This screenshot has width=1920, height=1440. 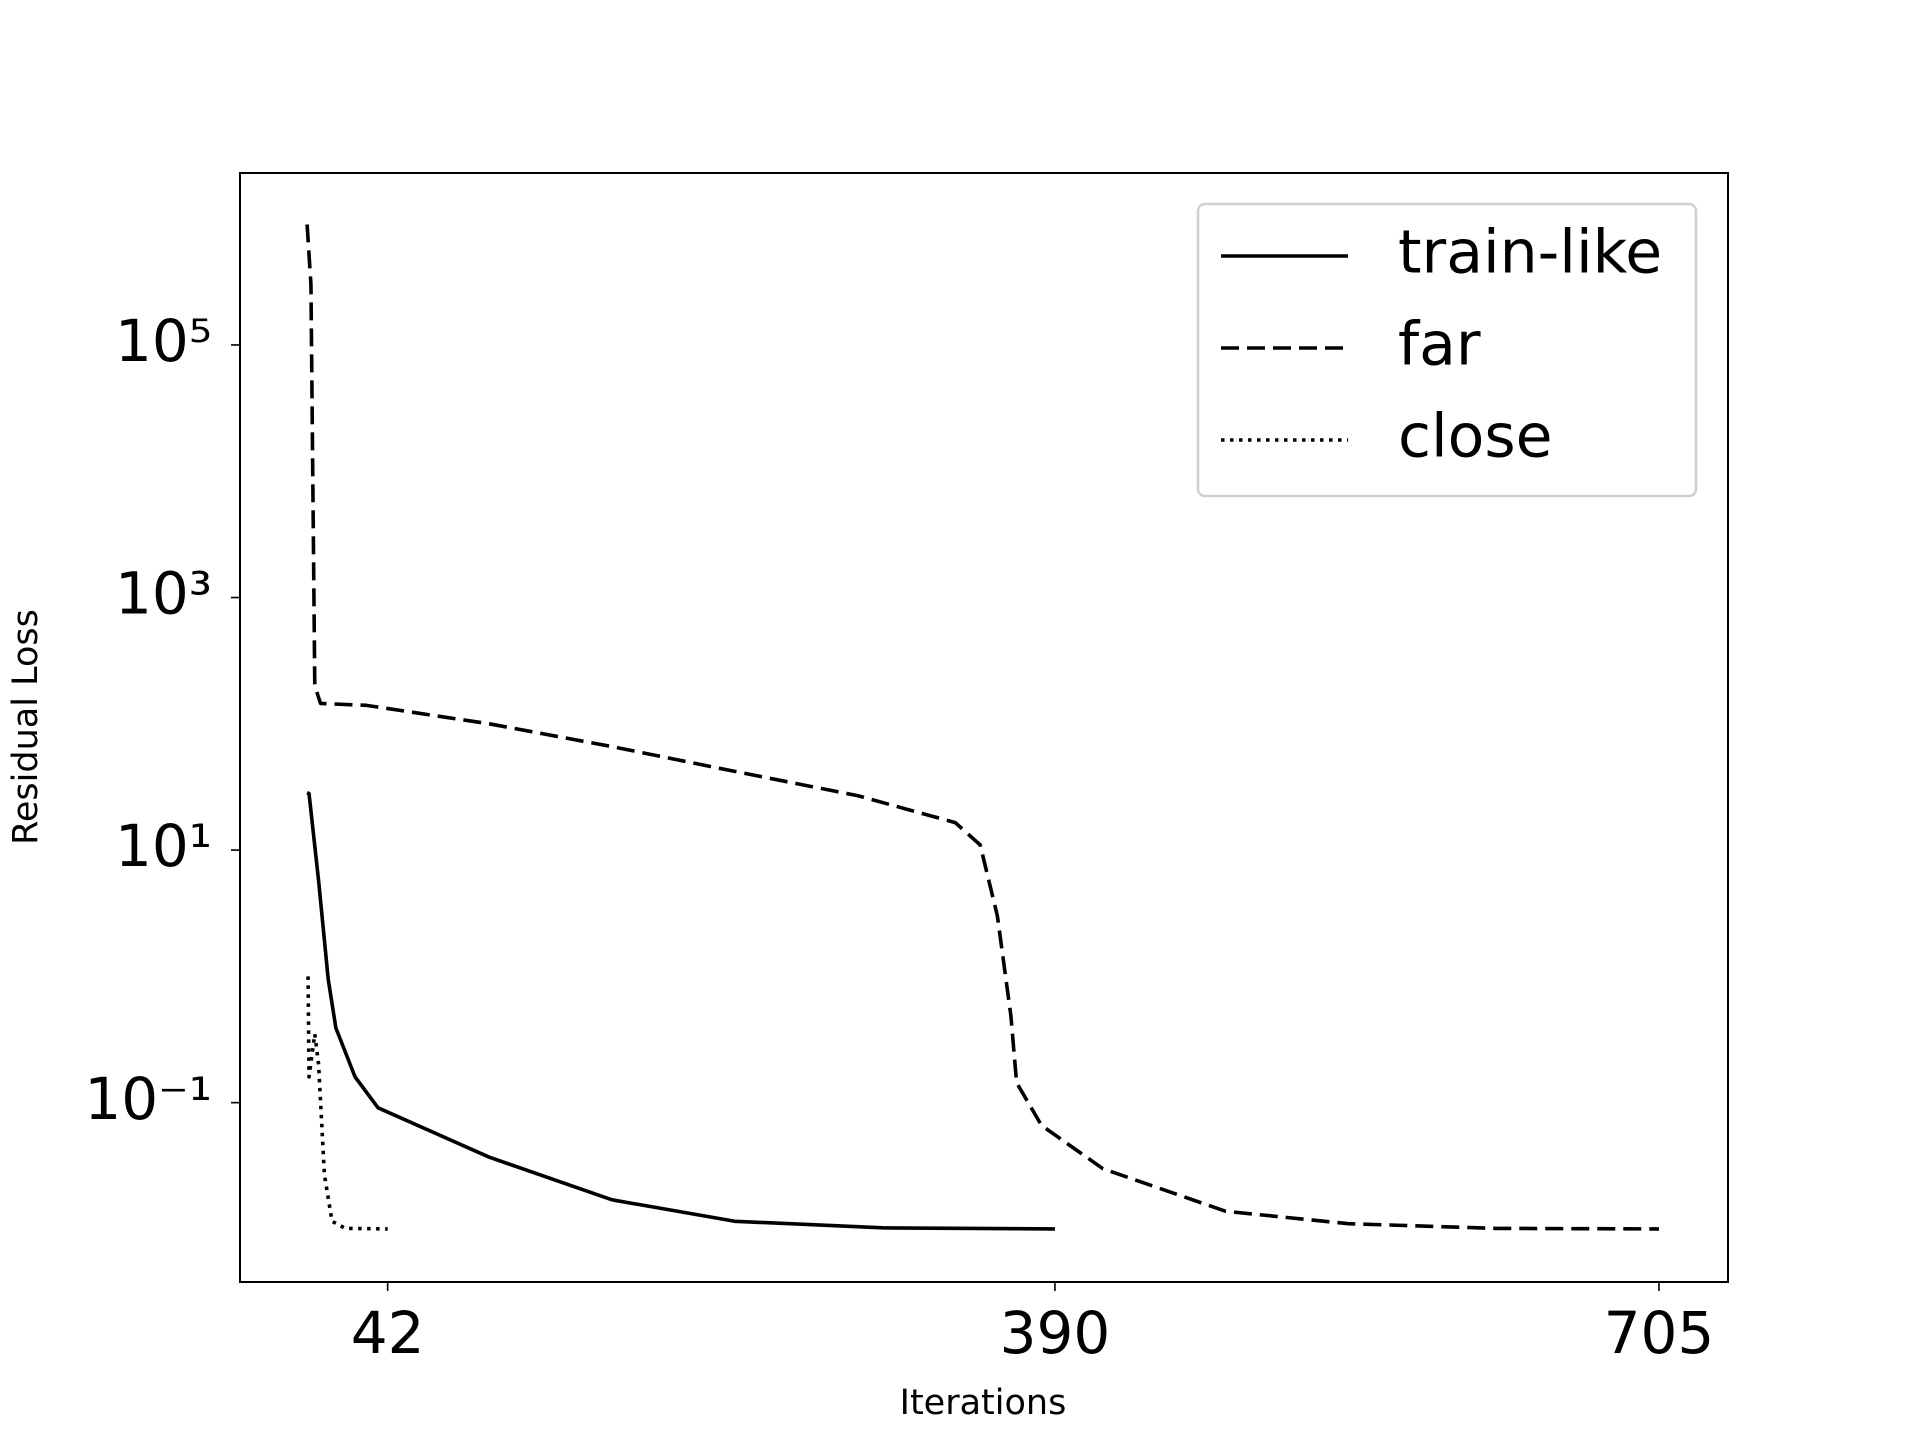 I want to click on y-axis-label: Residual Loss, so click(x=26, y=727).